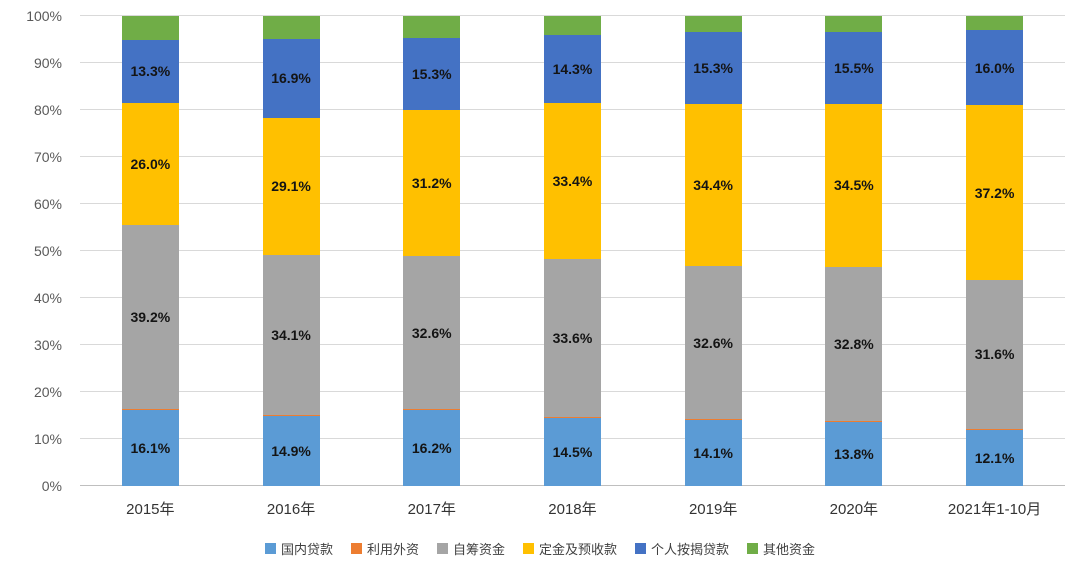  I want to click on bar-segment: 14.5%, so click(572, 451).